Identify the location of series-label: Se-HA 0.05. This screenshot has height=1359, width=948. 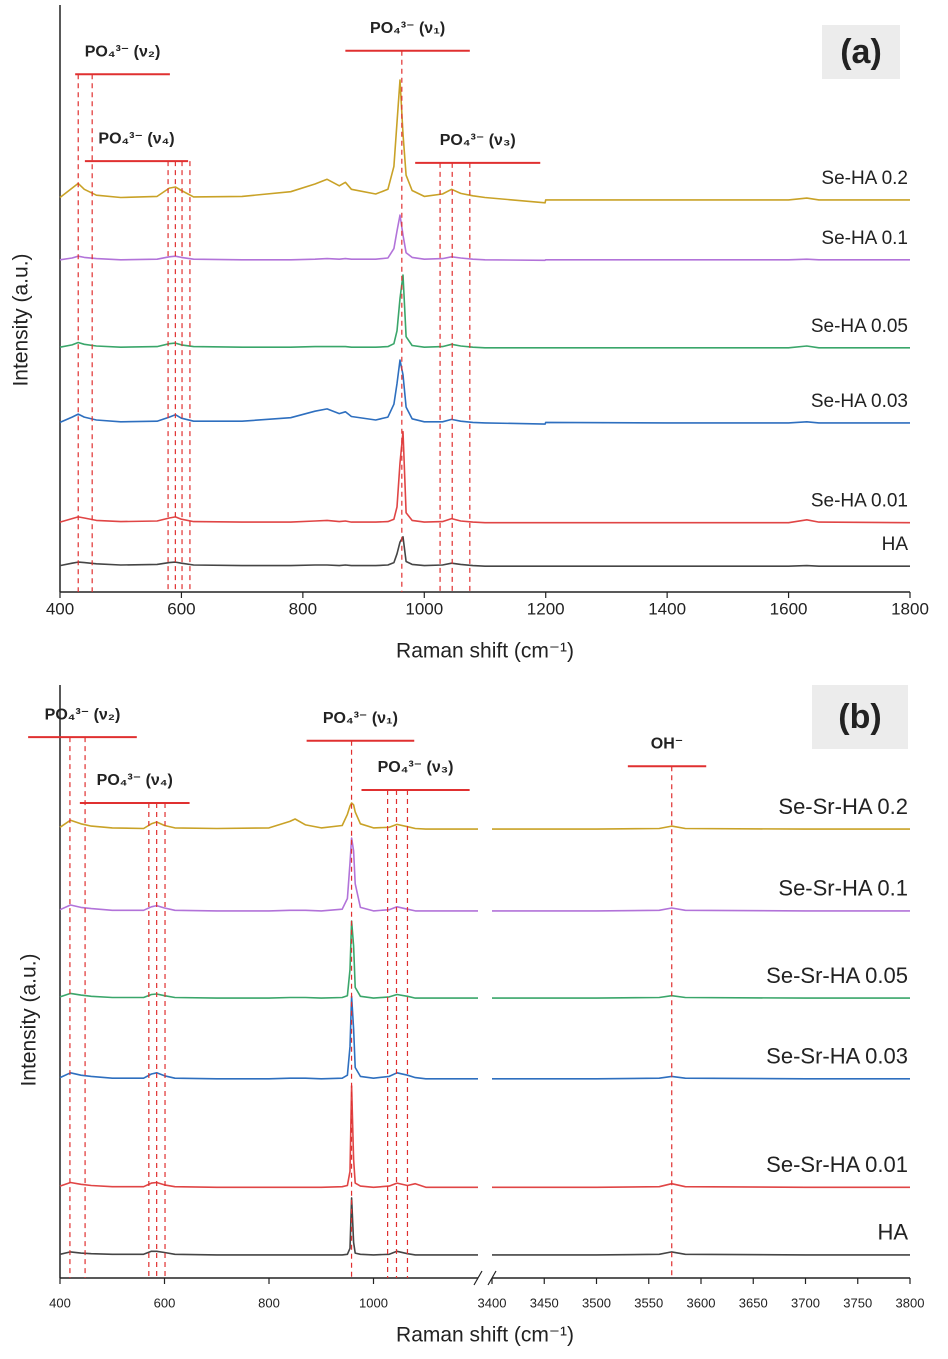
(859, 326).